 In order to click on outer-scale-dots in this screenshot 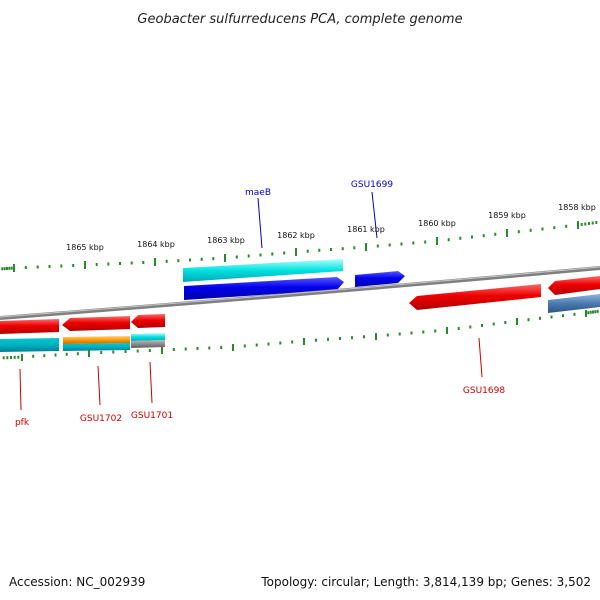, I will do `click(299, 246)`.